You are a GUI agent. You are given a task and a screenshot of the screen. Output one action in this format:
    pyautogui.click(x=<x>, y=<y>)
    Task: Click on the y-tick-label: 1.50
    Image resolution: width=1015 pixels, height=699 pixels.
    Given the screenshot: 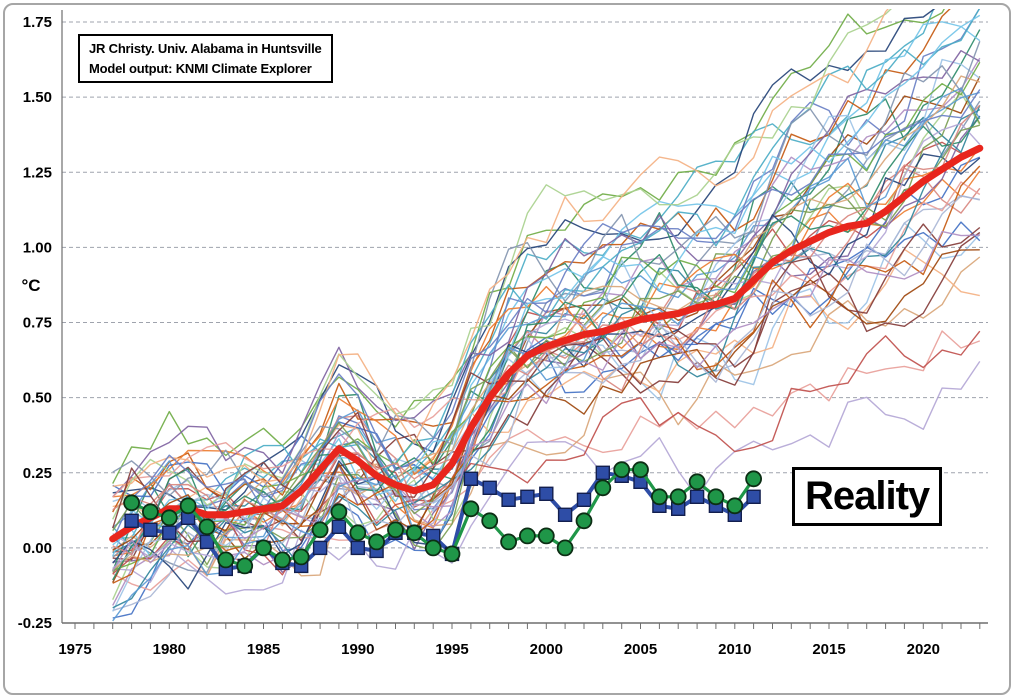 What is the action you would take?
    pyautogui.click(x=37, y=97)
    